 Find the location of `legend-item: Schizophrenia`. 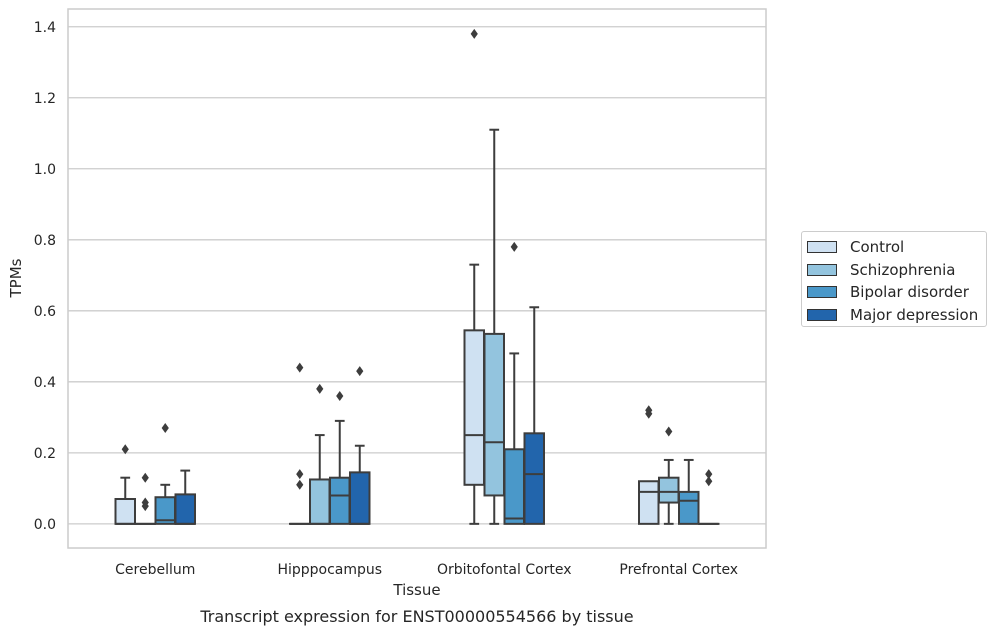

legend-item: Schizophrenia is located at coordinates (896, 270).